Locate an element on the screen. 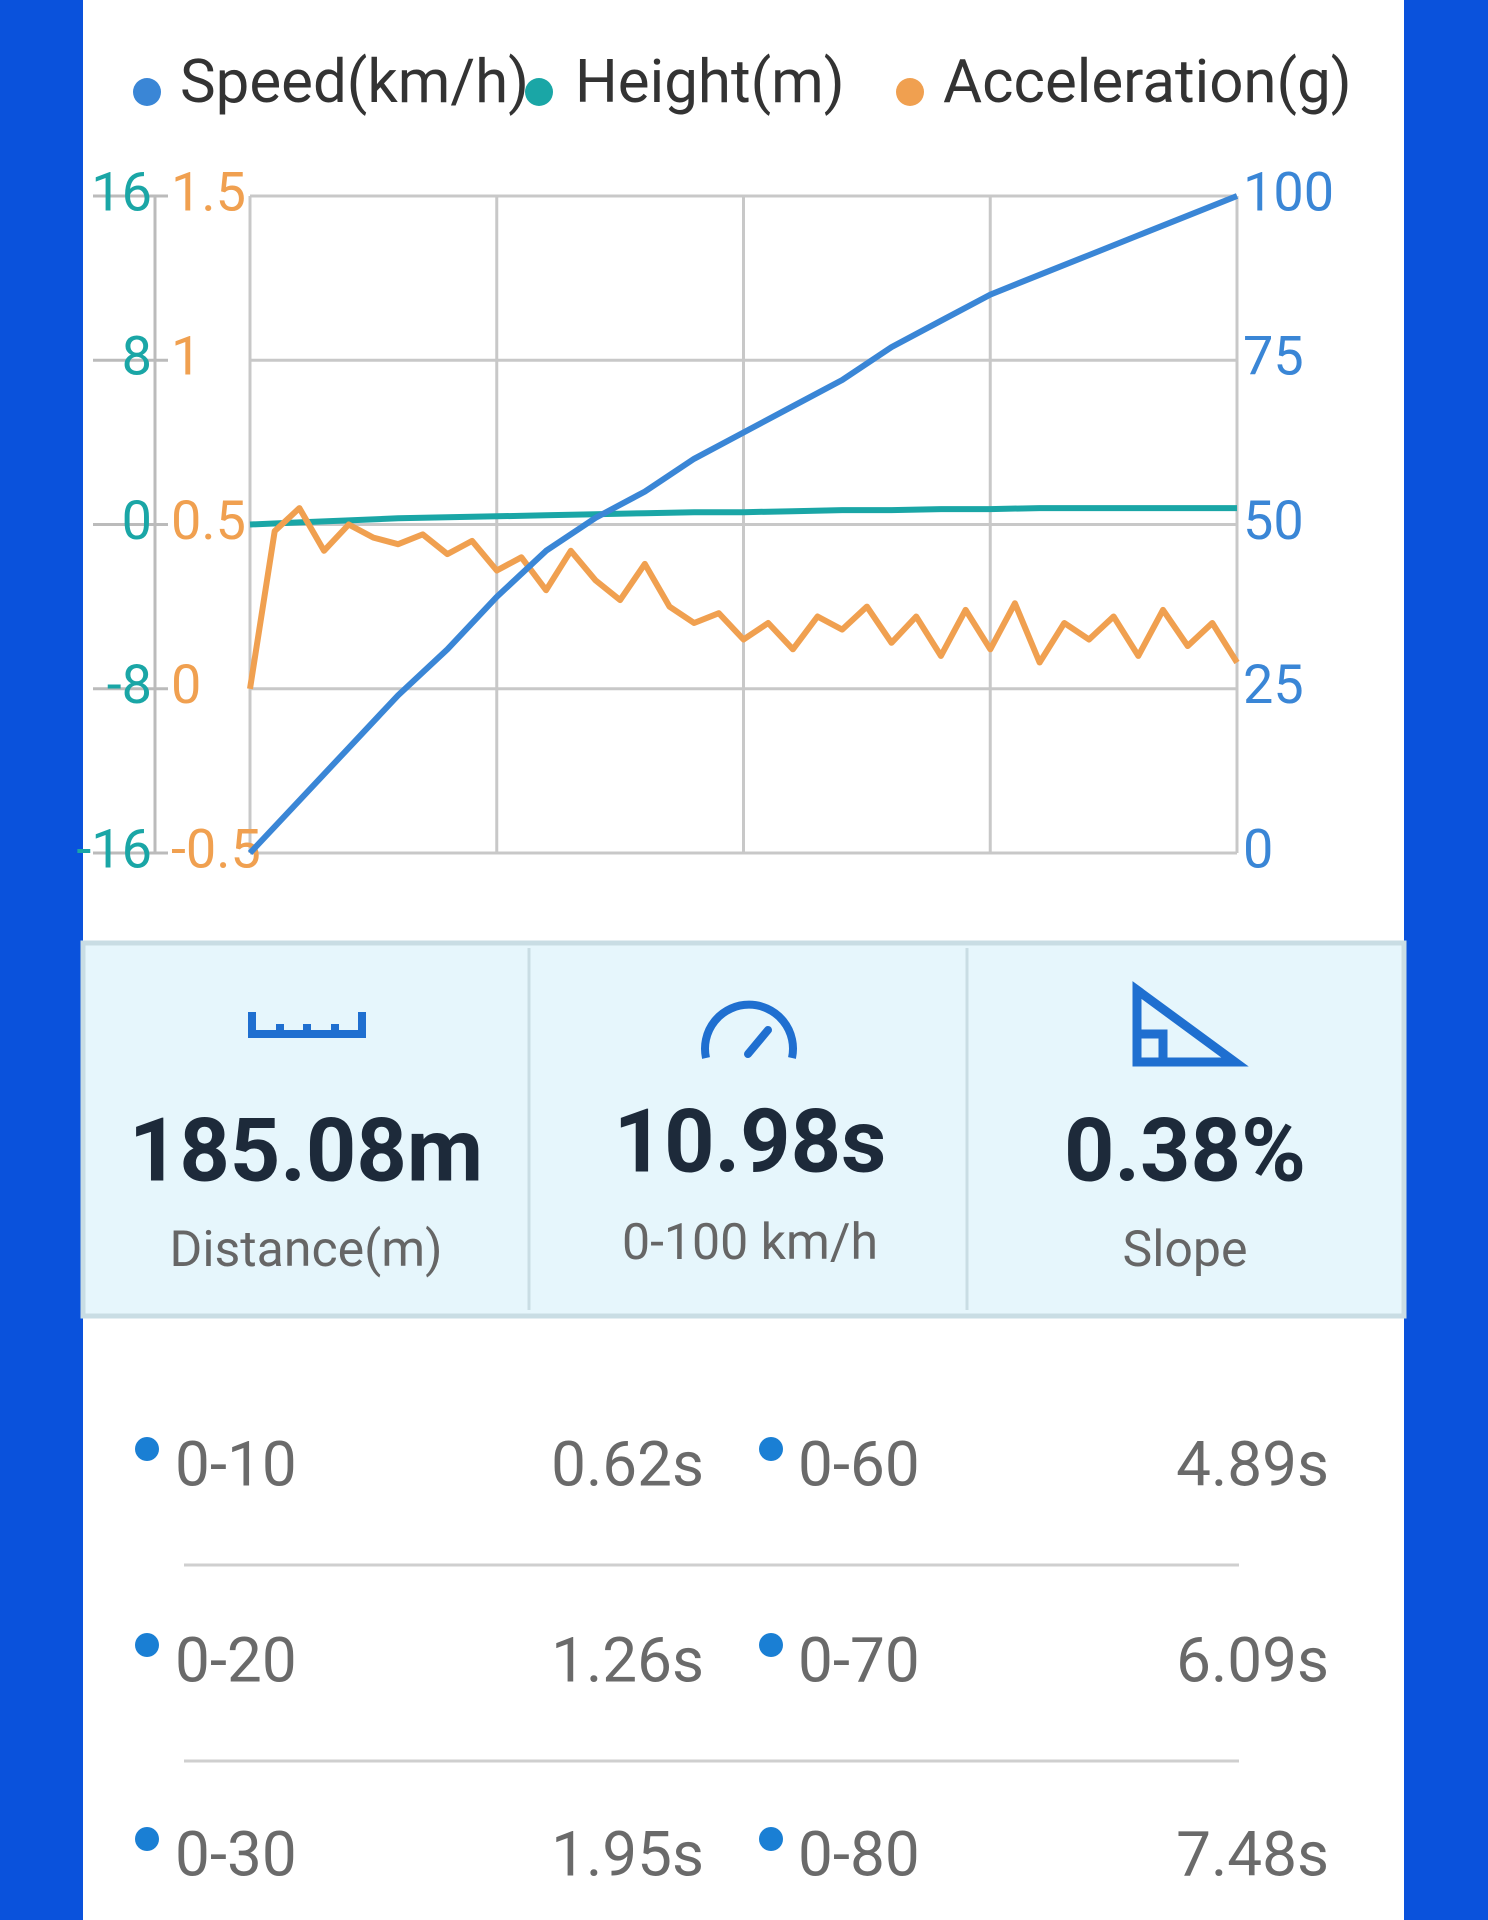  y3-tick-label: 8 is located at coordinates (137, 357).